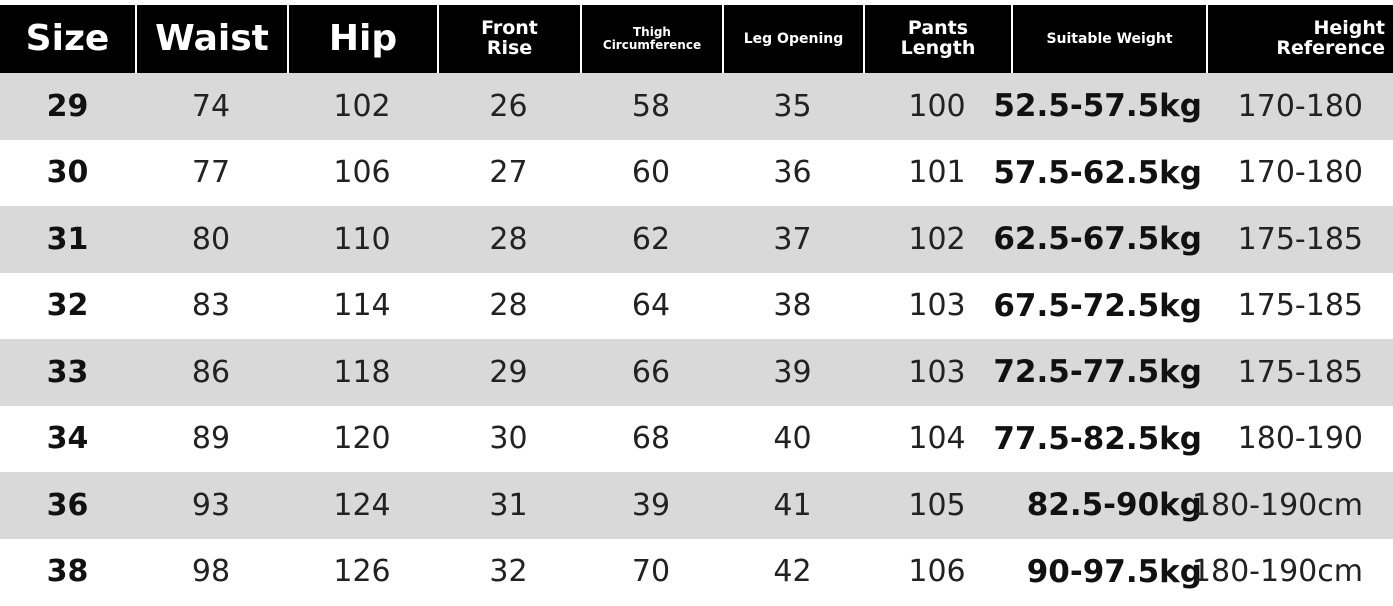  I want to click on cell-suitable-weight: 90-97.5kg, so click(1114, 571).